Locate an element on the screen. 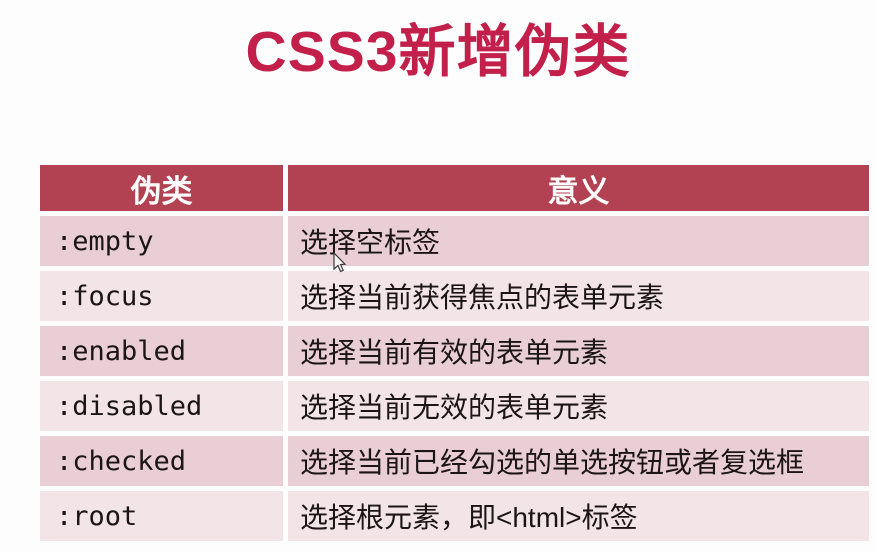  table-row: :focus 选择当前获得焦点的表单元素 is located at coordinates (454, 296).